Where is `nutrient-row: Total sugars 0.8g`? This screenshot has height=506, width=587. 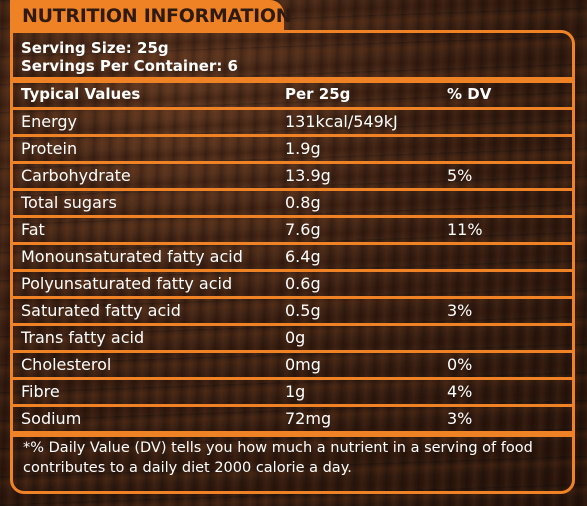 nutrient-row: Total sugars 0.8g is located at coordinates (292, 204).